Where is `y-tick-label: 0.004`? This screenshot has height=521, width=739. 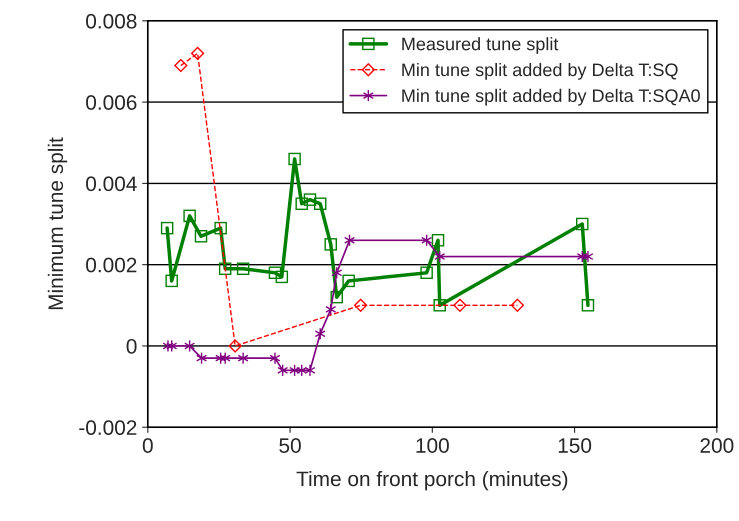
y-tick-label: 0.004 is located at coordinates (111, 184).